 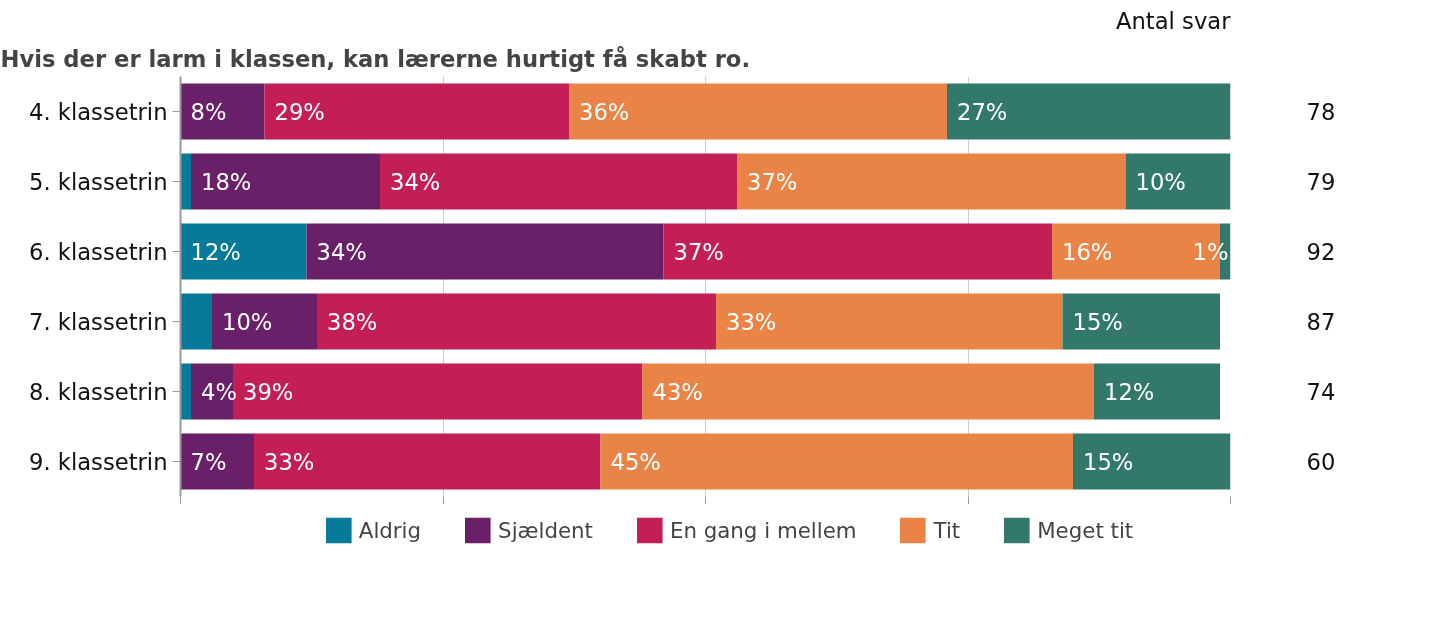 What do you see at coordinates (98, 321) in the screenshot?
I see `y-tick-label: 7. klassetrin` at bounding box center [98, 321].